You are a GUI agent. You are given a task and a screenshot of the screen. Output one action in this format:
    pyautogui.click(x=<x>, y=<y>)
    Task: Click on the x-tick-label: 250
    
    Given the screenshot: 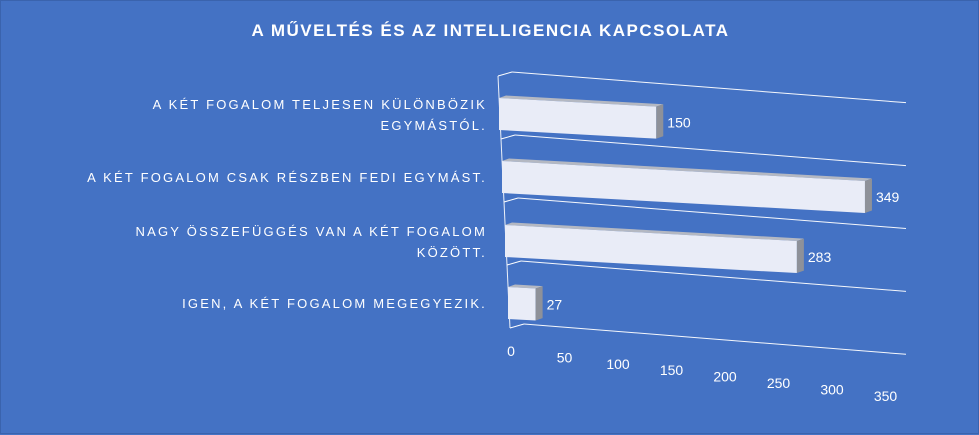 What is the action you would take?
    pyautogui.click(x=779, y=383)
    